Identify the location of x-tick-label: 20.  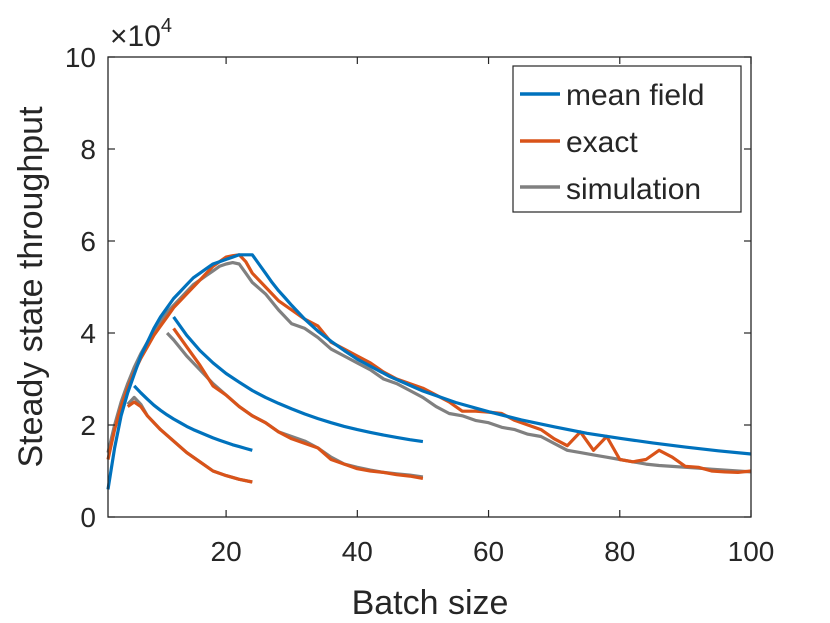
(226, 551).